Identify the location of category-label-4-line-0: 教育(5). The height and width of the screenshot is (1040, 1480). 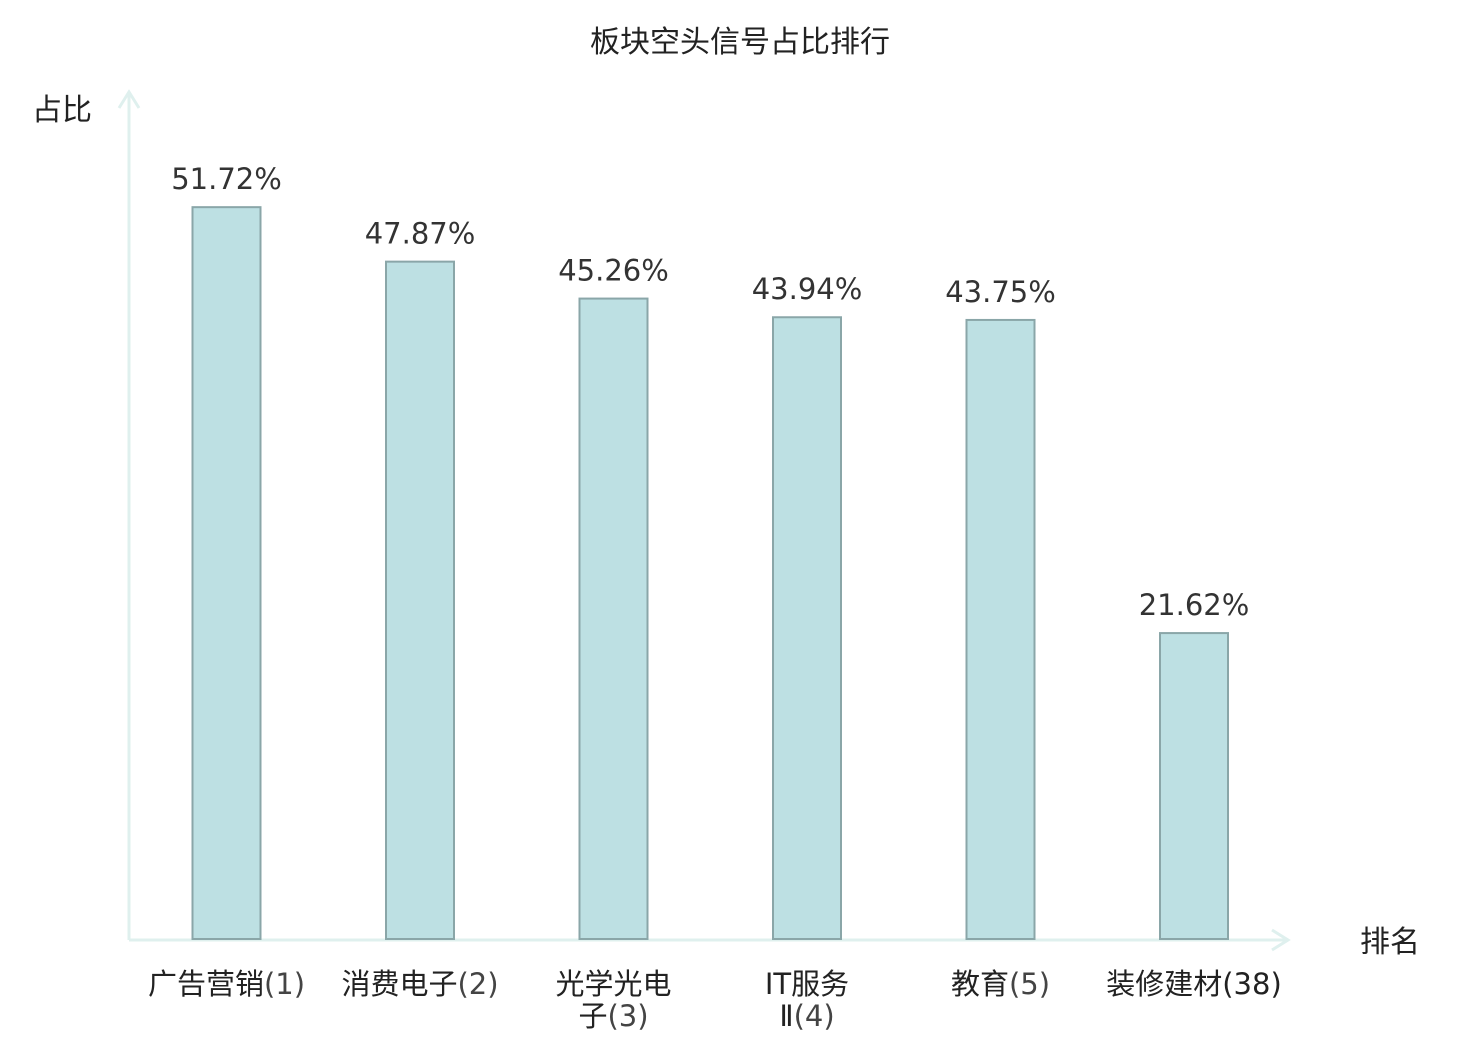
(1000, 984).